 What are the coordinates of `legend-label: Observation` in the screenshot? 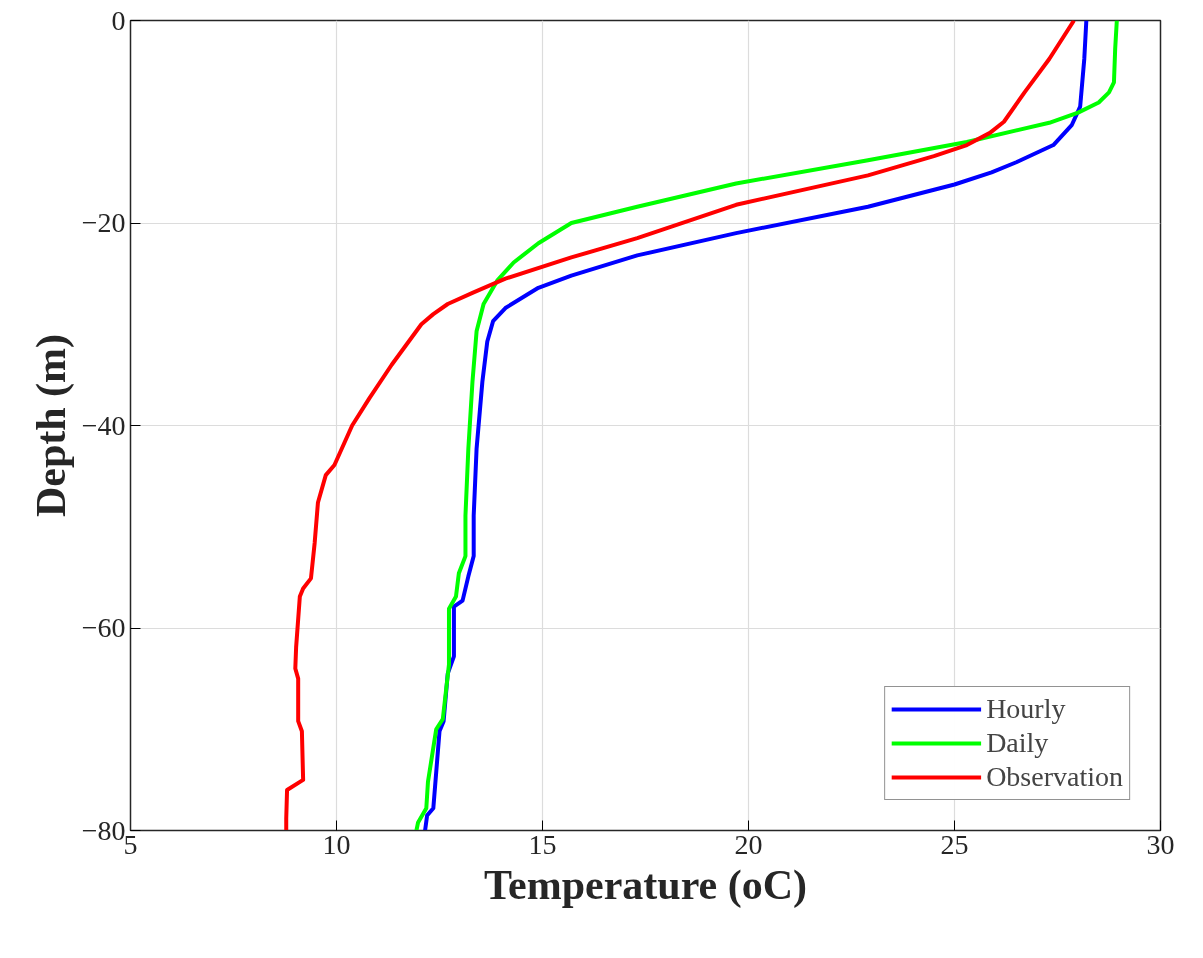 It's located at (1054, 777).